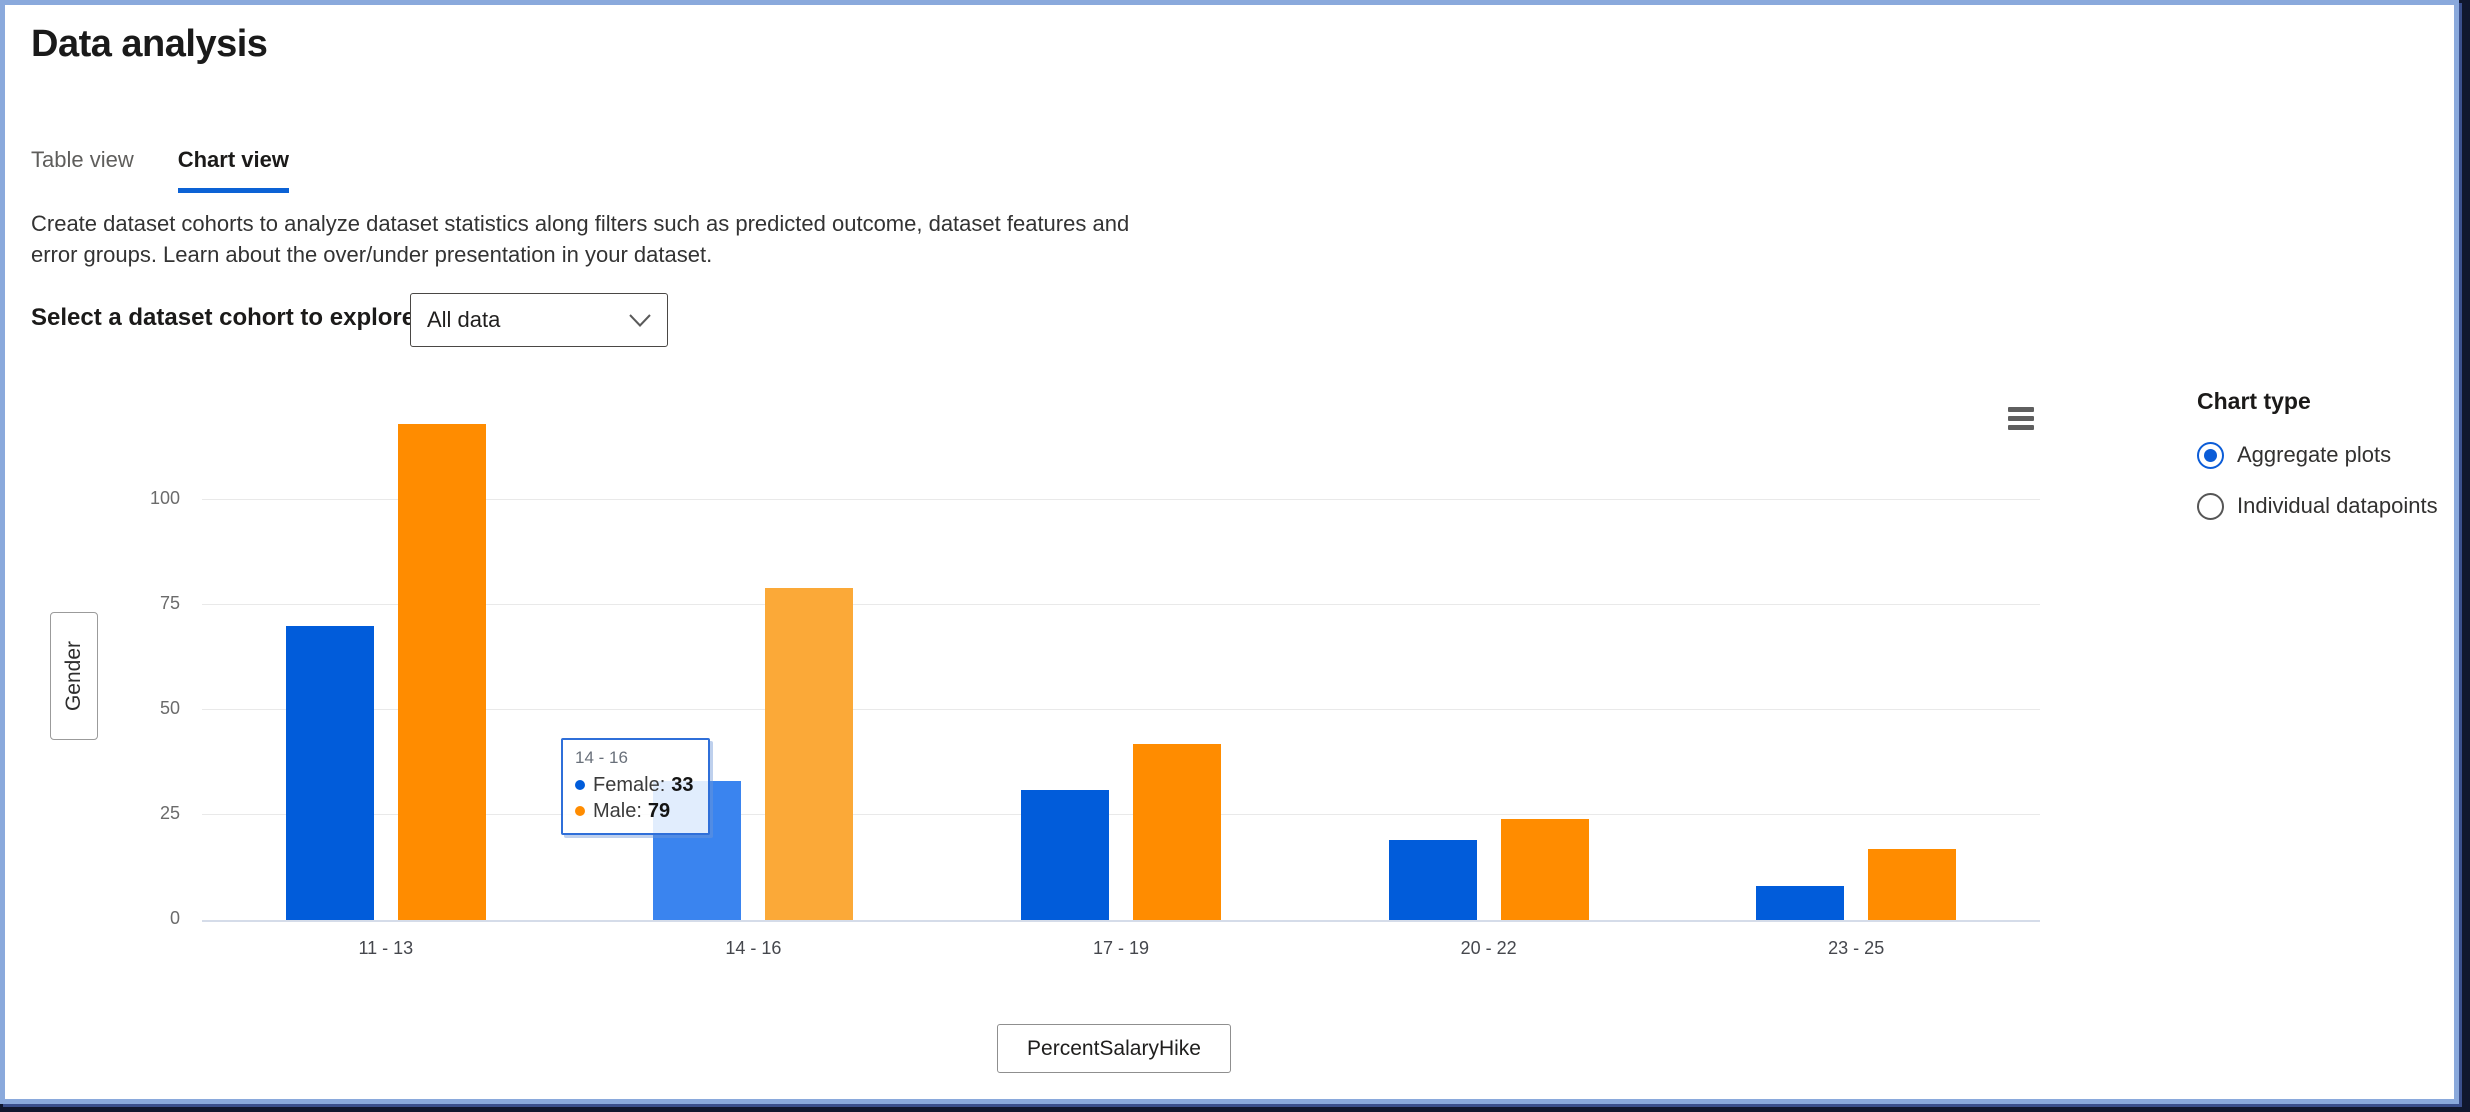 The width and height of the screenshot is (2470, 1112). What do you see at coordinates (386, 948) in the screenshot?
I see `x-tick-label-11-13: 11 - 13` at bounding box center [386, 948].